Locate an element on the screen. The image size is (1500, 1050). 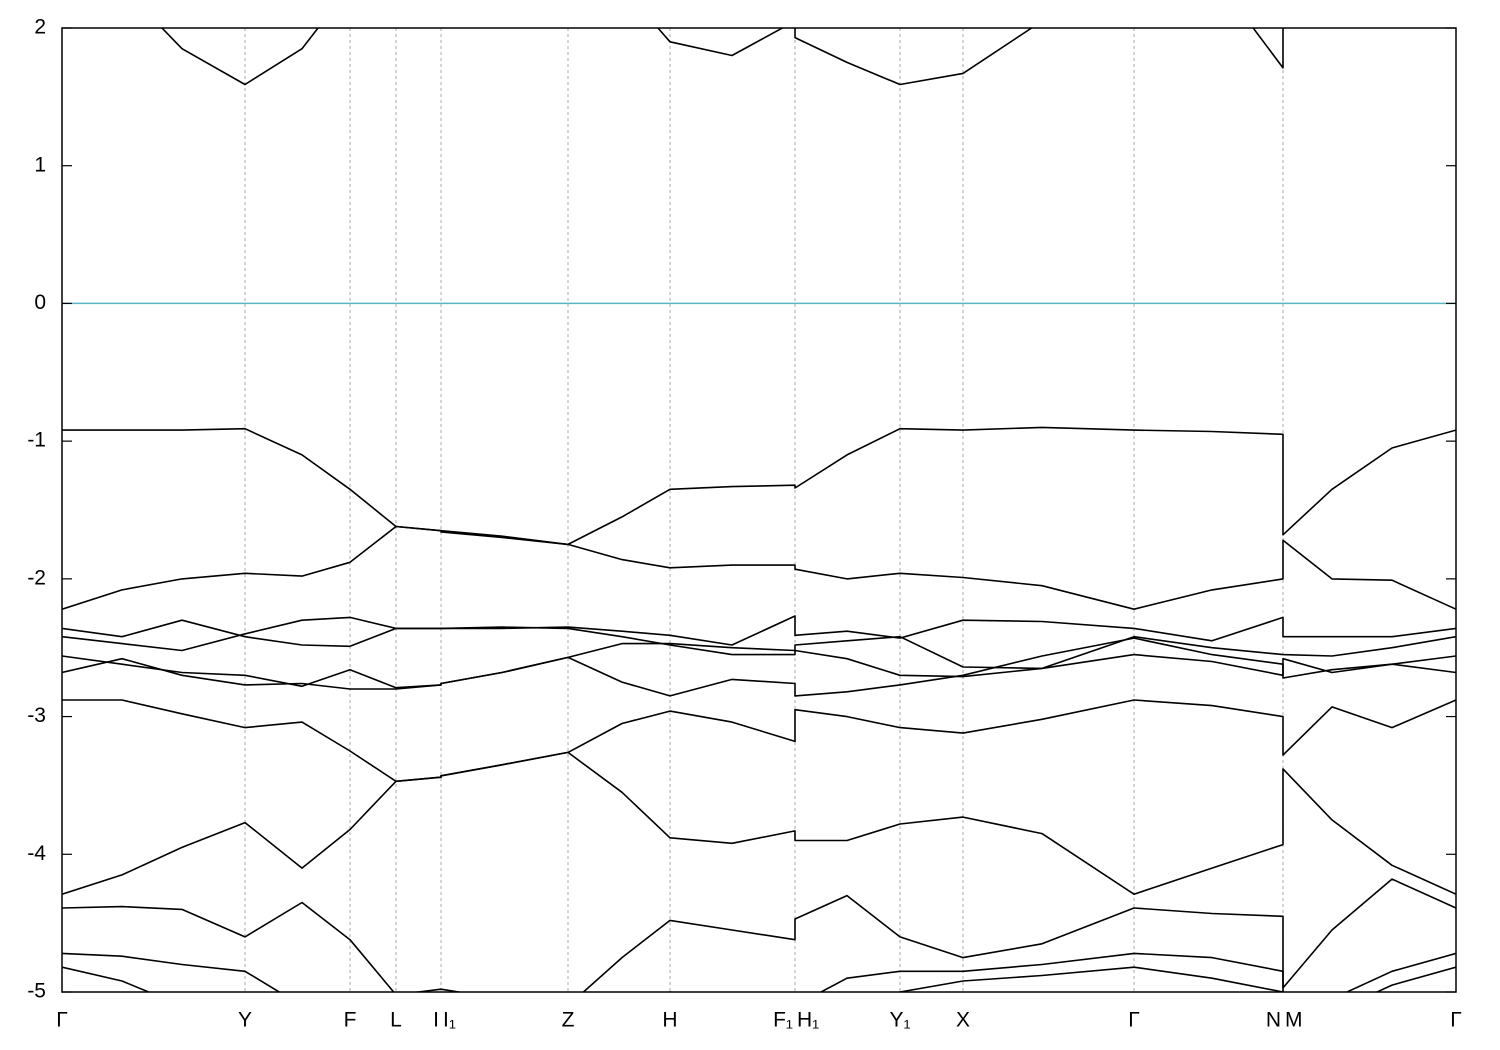
x-tick-label: I₁ is located at coordinates (449, 1020).